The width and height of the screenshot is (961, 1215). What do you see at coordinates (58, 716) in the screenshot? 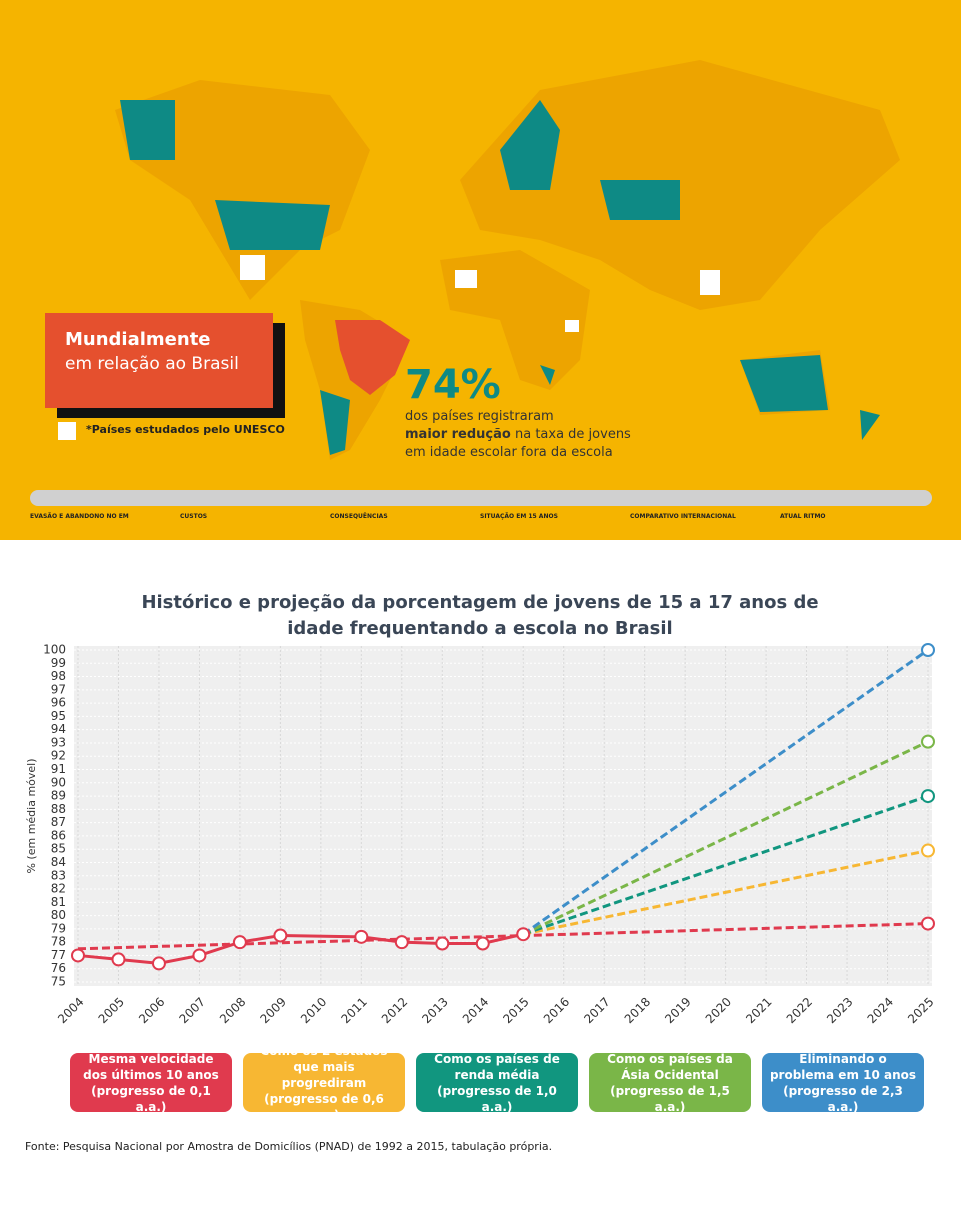
I see `y-tick-label: 95` at bounding box center [58, 716].